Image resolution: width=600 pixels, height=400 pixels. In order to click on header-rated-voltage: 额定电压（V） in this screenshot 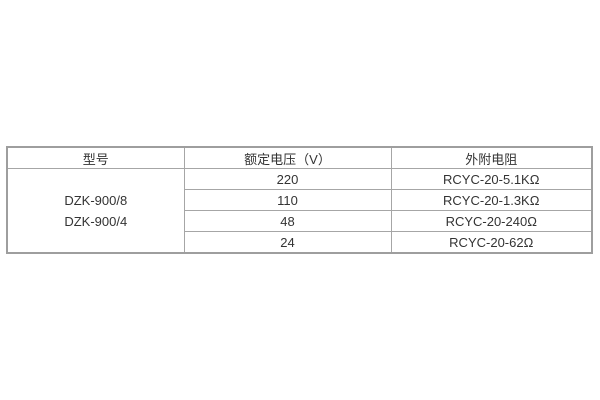, I will do `click(287, 157)`.